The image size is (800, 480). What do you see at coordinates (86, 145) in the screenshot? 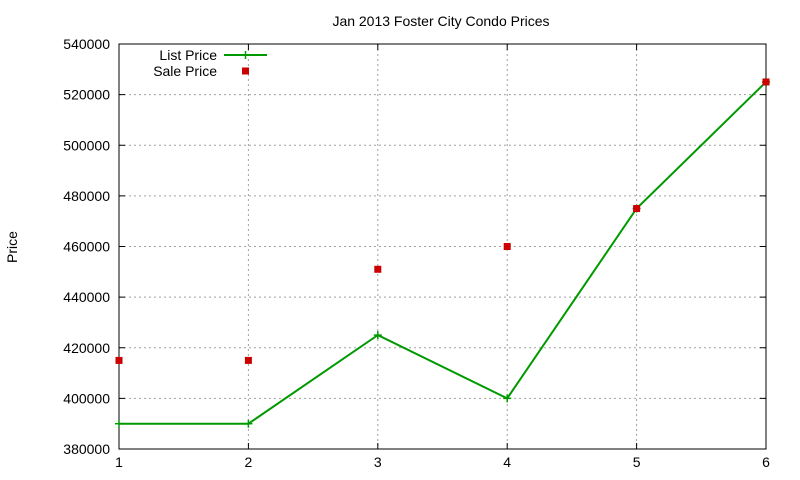
I see `y-tick-label: 500000` at bounding box center [86, 145].